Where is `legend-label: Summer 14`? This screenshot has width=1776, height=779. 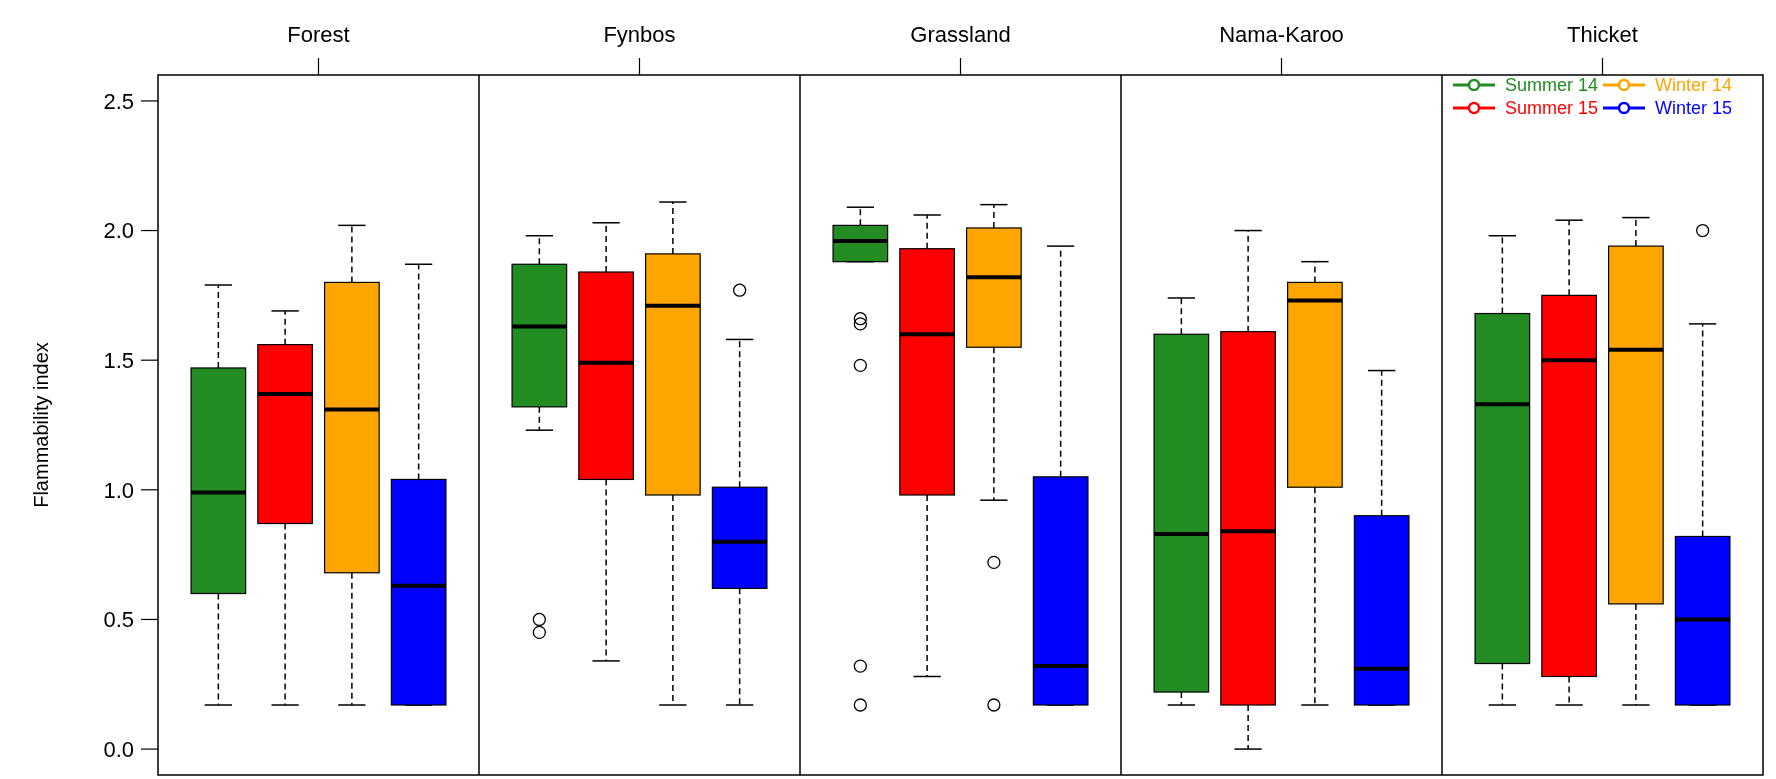 legend-label: Summer 14 is located at coordinates (1552, 85).